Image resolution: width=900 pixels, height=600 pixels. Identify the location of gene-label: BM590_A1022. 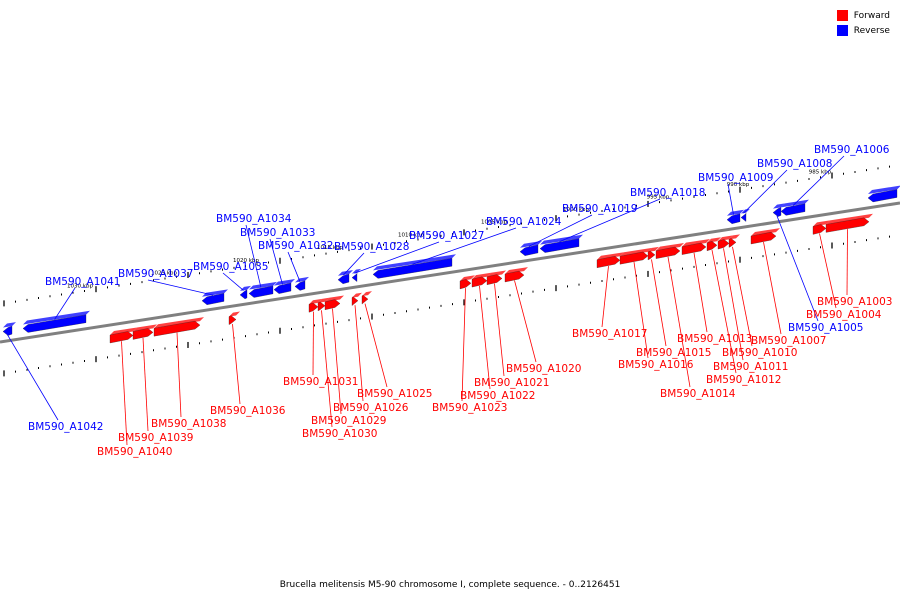
(497, 396).